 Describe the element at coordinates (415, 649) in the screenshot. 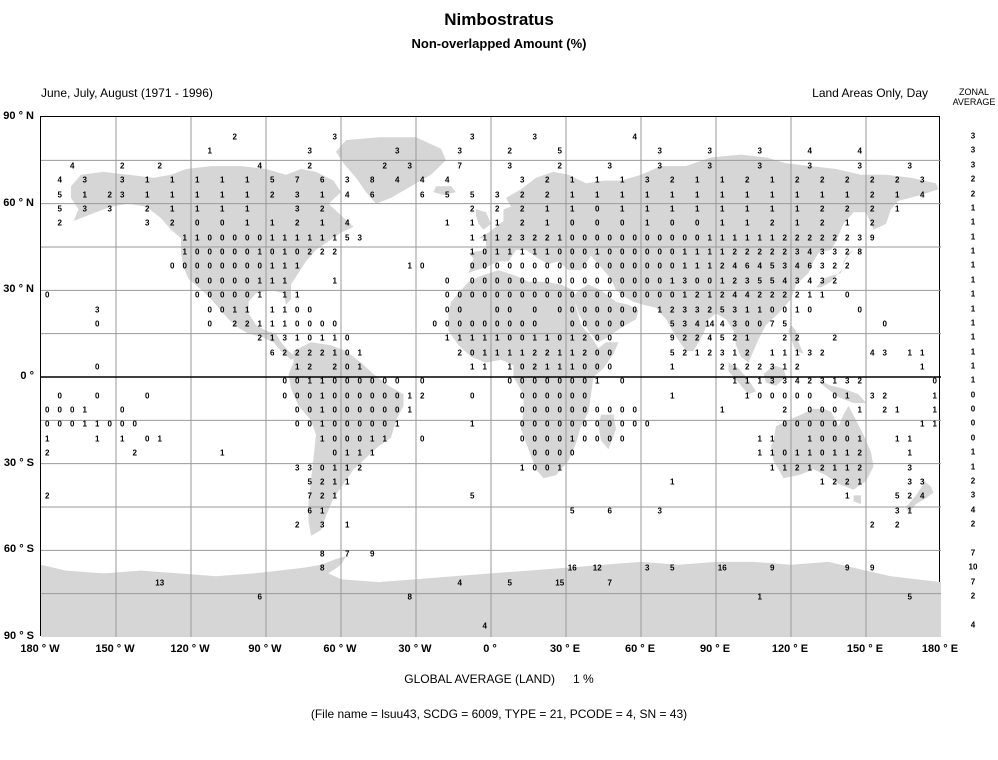

I see `lon-tick-label: 30 ° W` at that location.